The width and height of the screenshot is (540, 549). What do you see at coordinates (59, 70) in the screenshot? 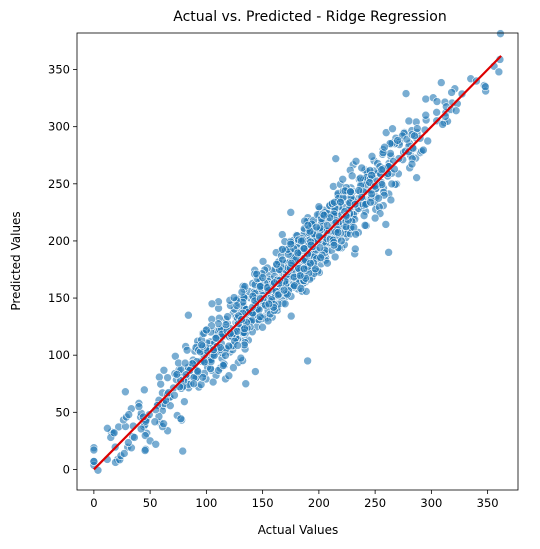
I see `y-tick-label: 350` at bounding box center [59, 70].